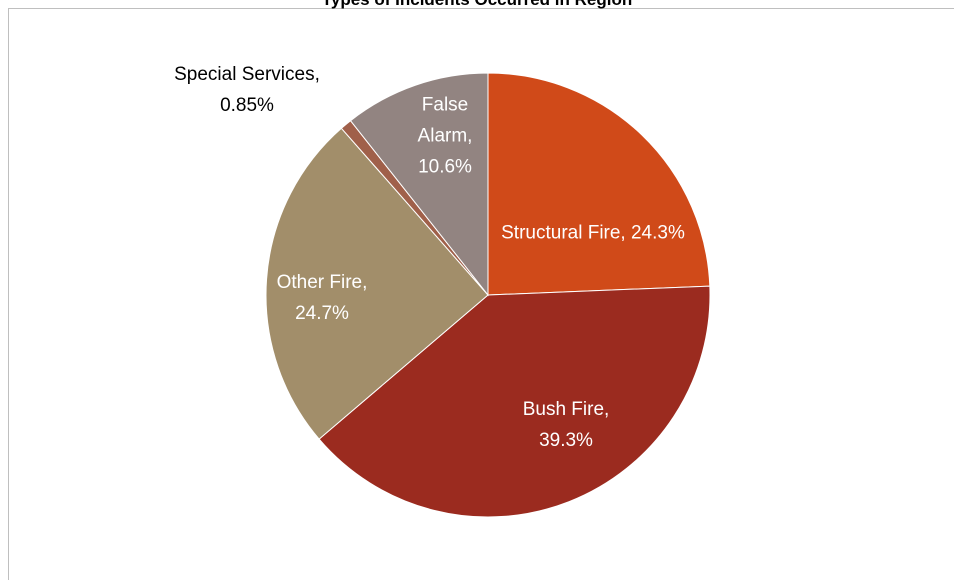  What do you see at coordinates (566, 425) in the screenshot?
I see `data-label: Bush Fire, 39.3%` at bounding box center [566, 425].